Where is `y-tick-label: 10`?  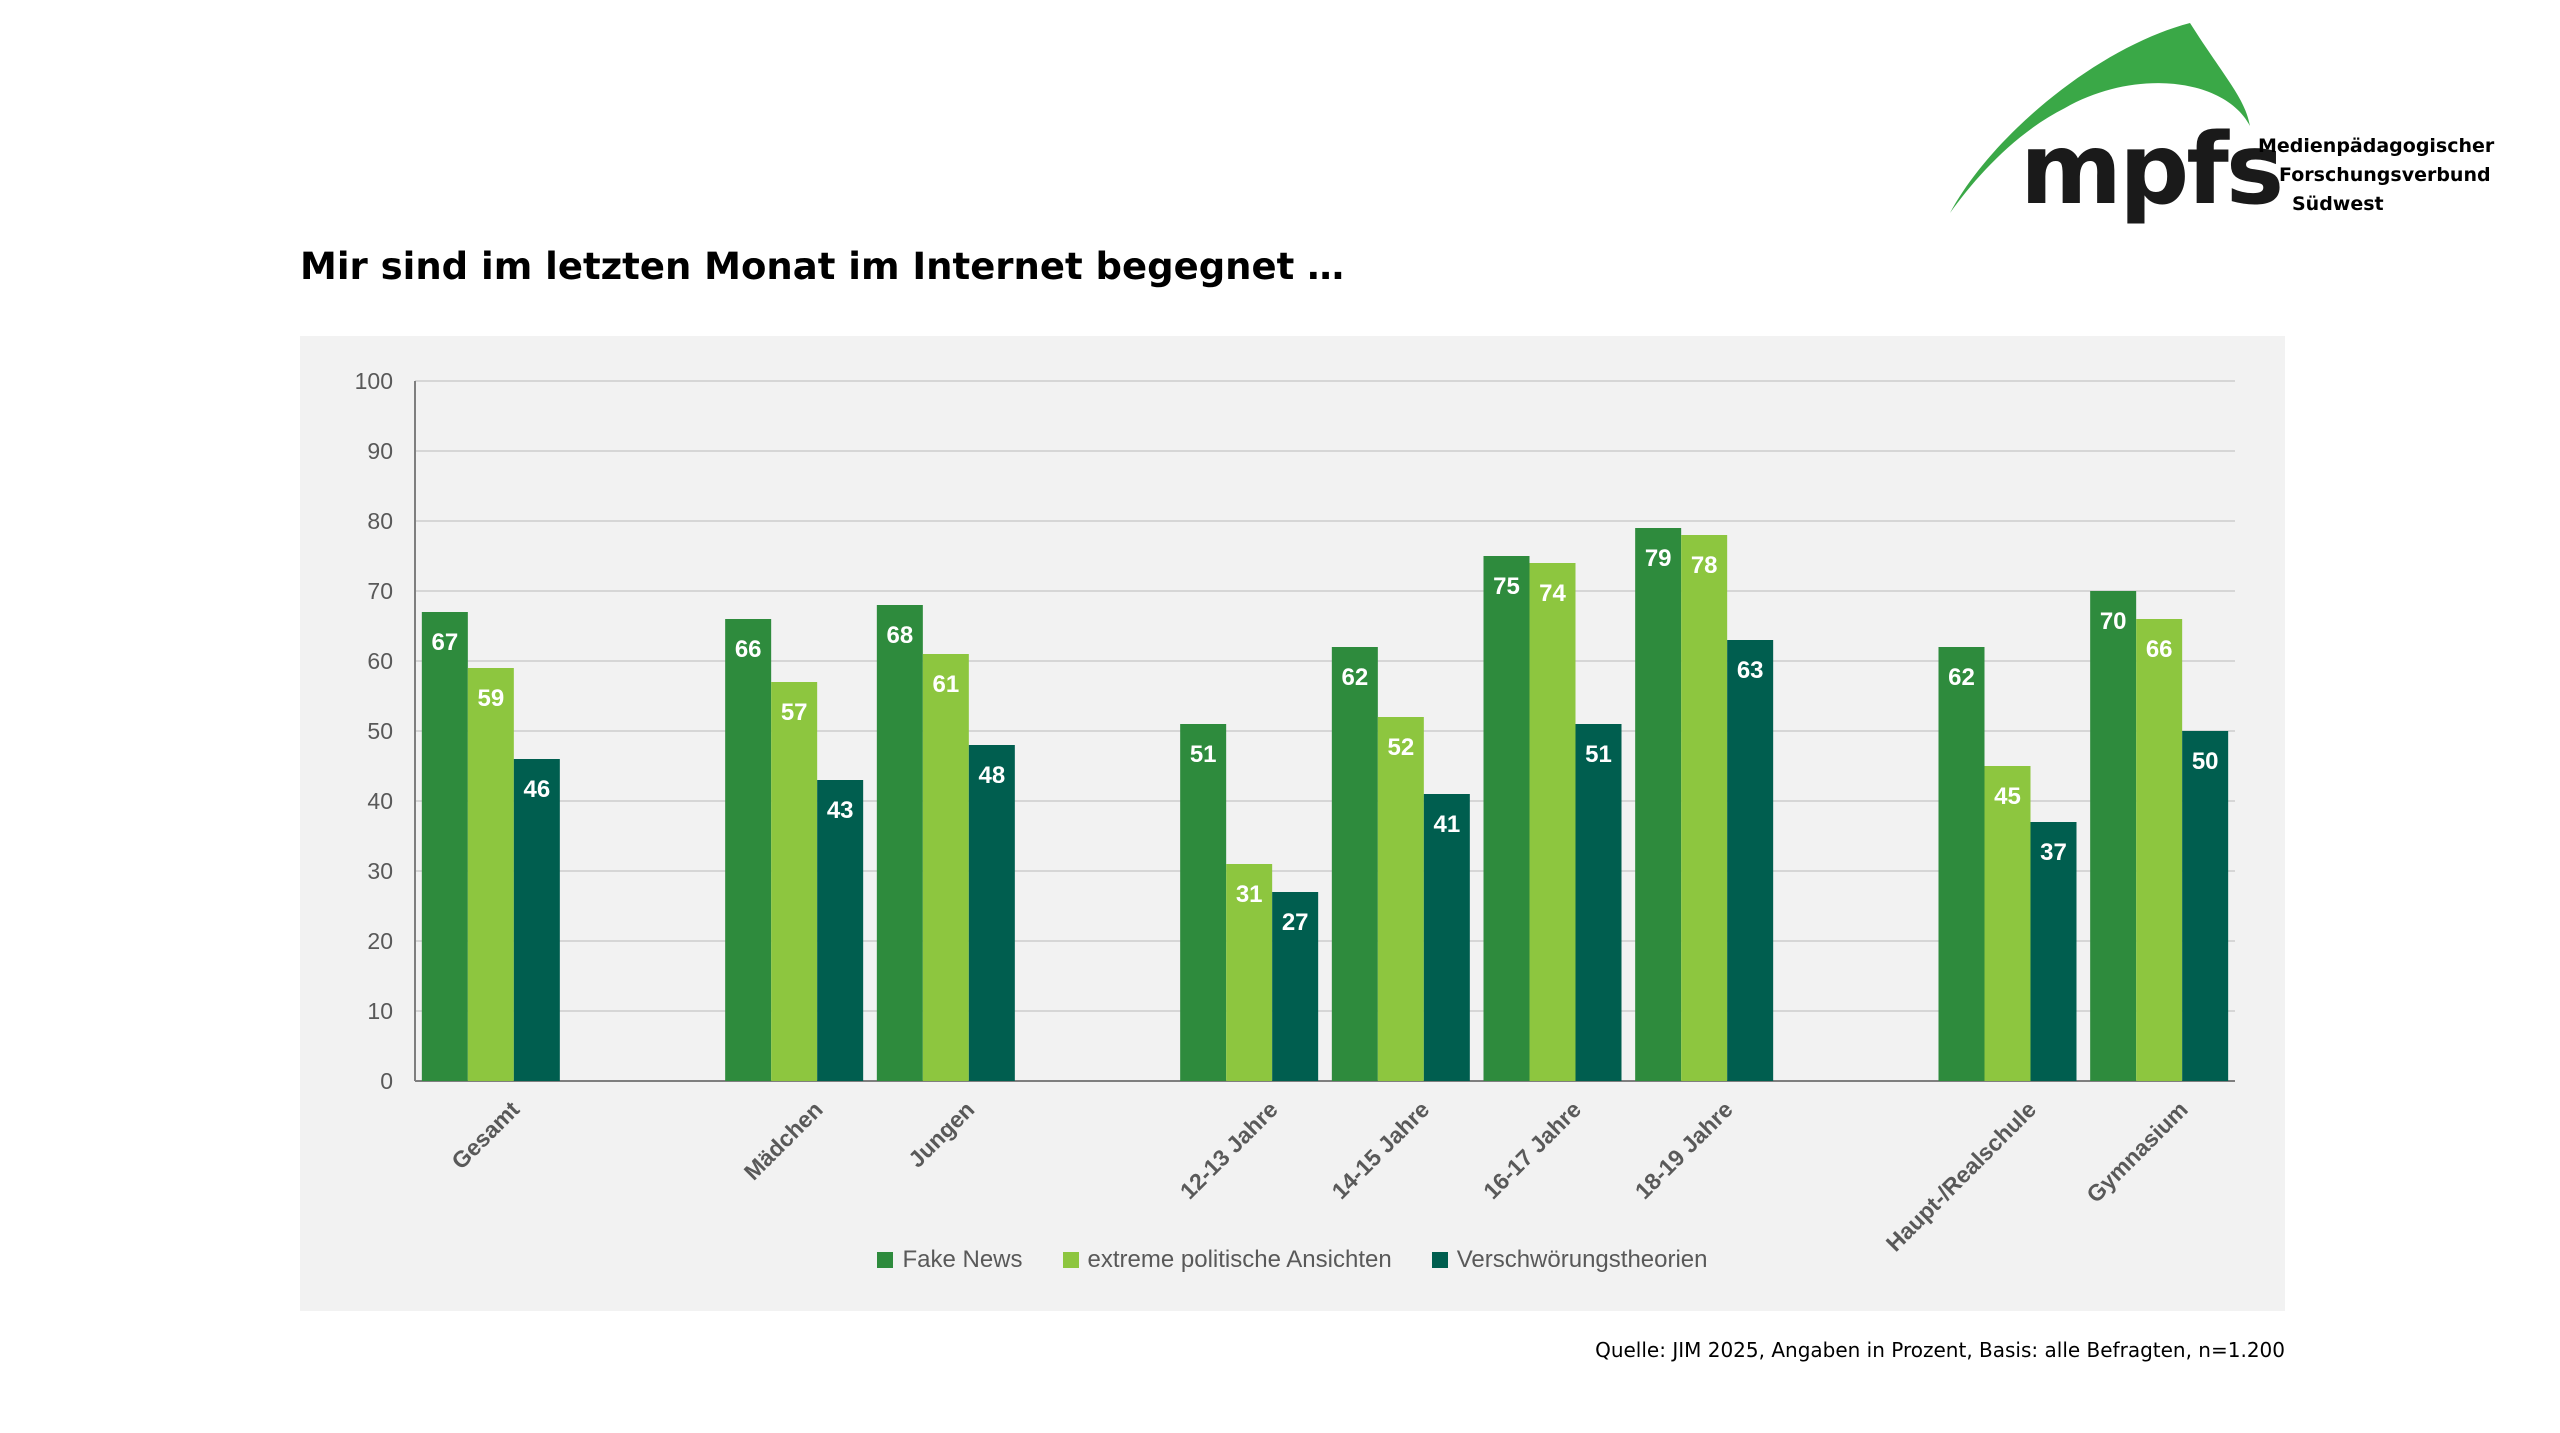
y-tick-label: 10 is located at coordinates (380, 1011).